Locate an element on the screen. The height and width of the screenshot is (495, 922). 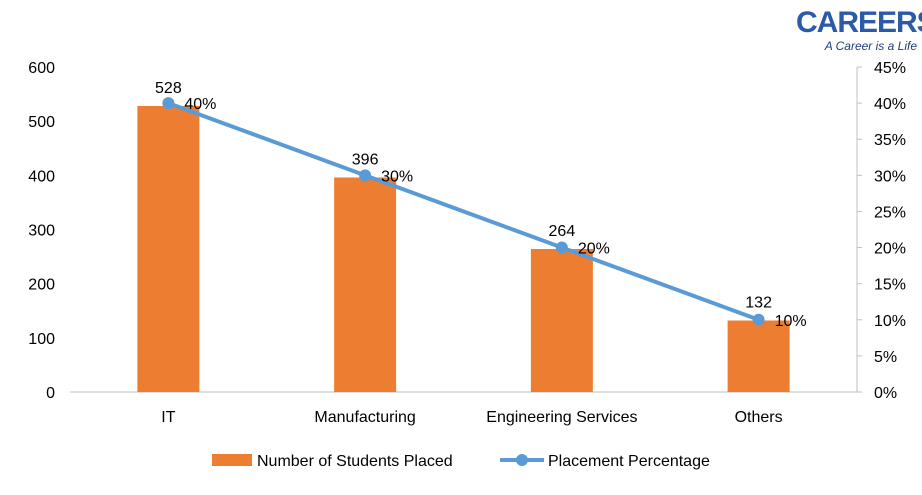
bar-value-label: 132 is located at coordinates (758, 303).